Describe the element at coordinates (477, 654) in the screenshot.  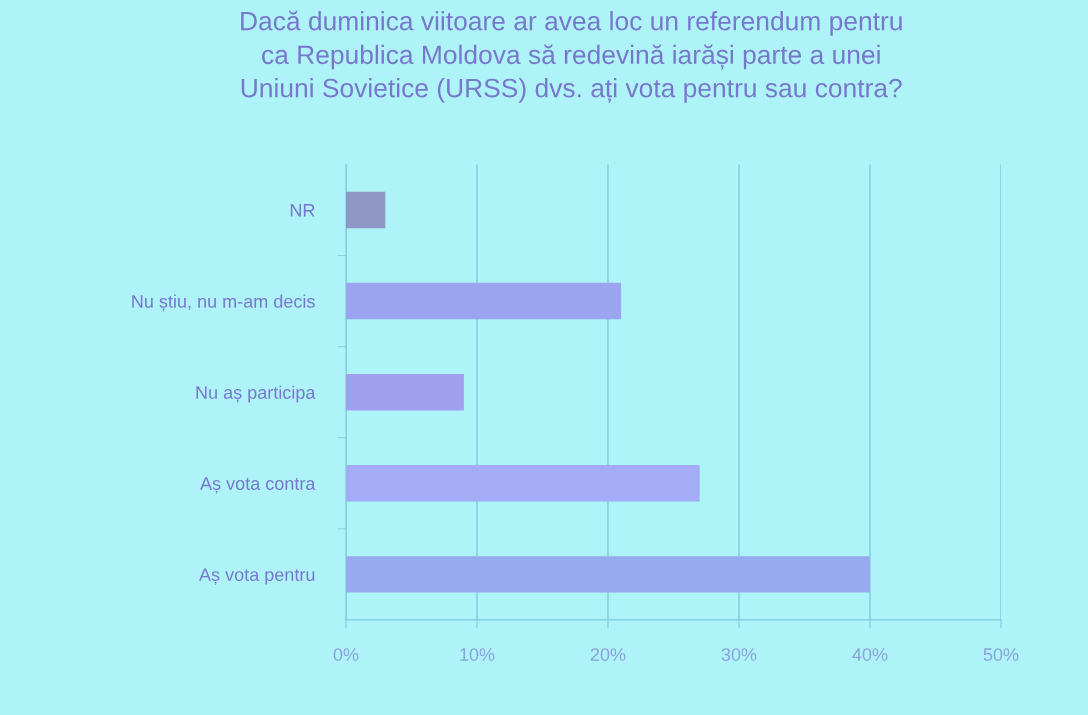
I see `x-tick-label: 10%` at that location.